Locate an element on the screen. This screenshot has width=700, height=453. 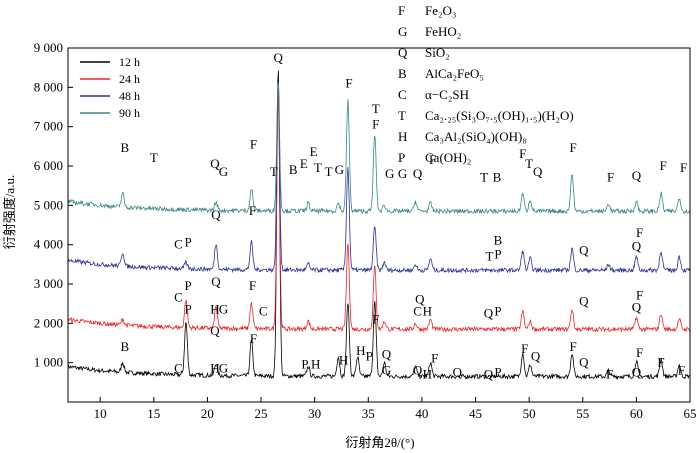
phase-key-formula: α−C₂SH is located at coordinates (447, 94).